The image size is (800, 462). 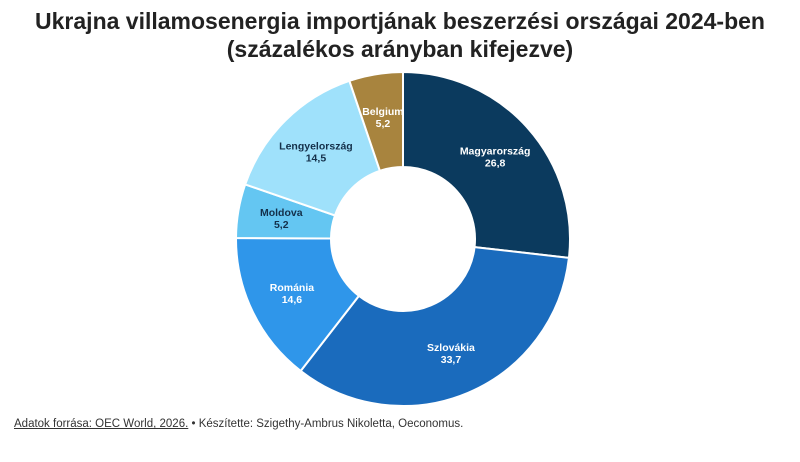 I want to click on slice-value-romania: 14,6, so click(x=292, y=300).